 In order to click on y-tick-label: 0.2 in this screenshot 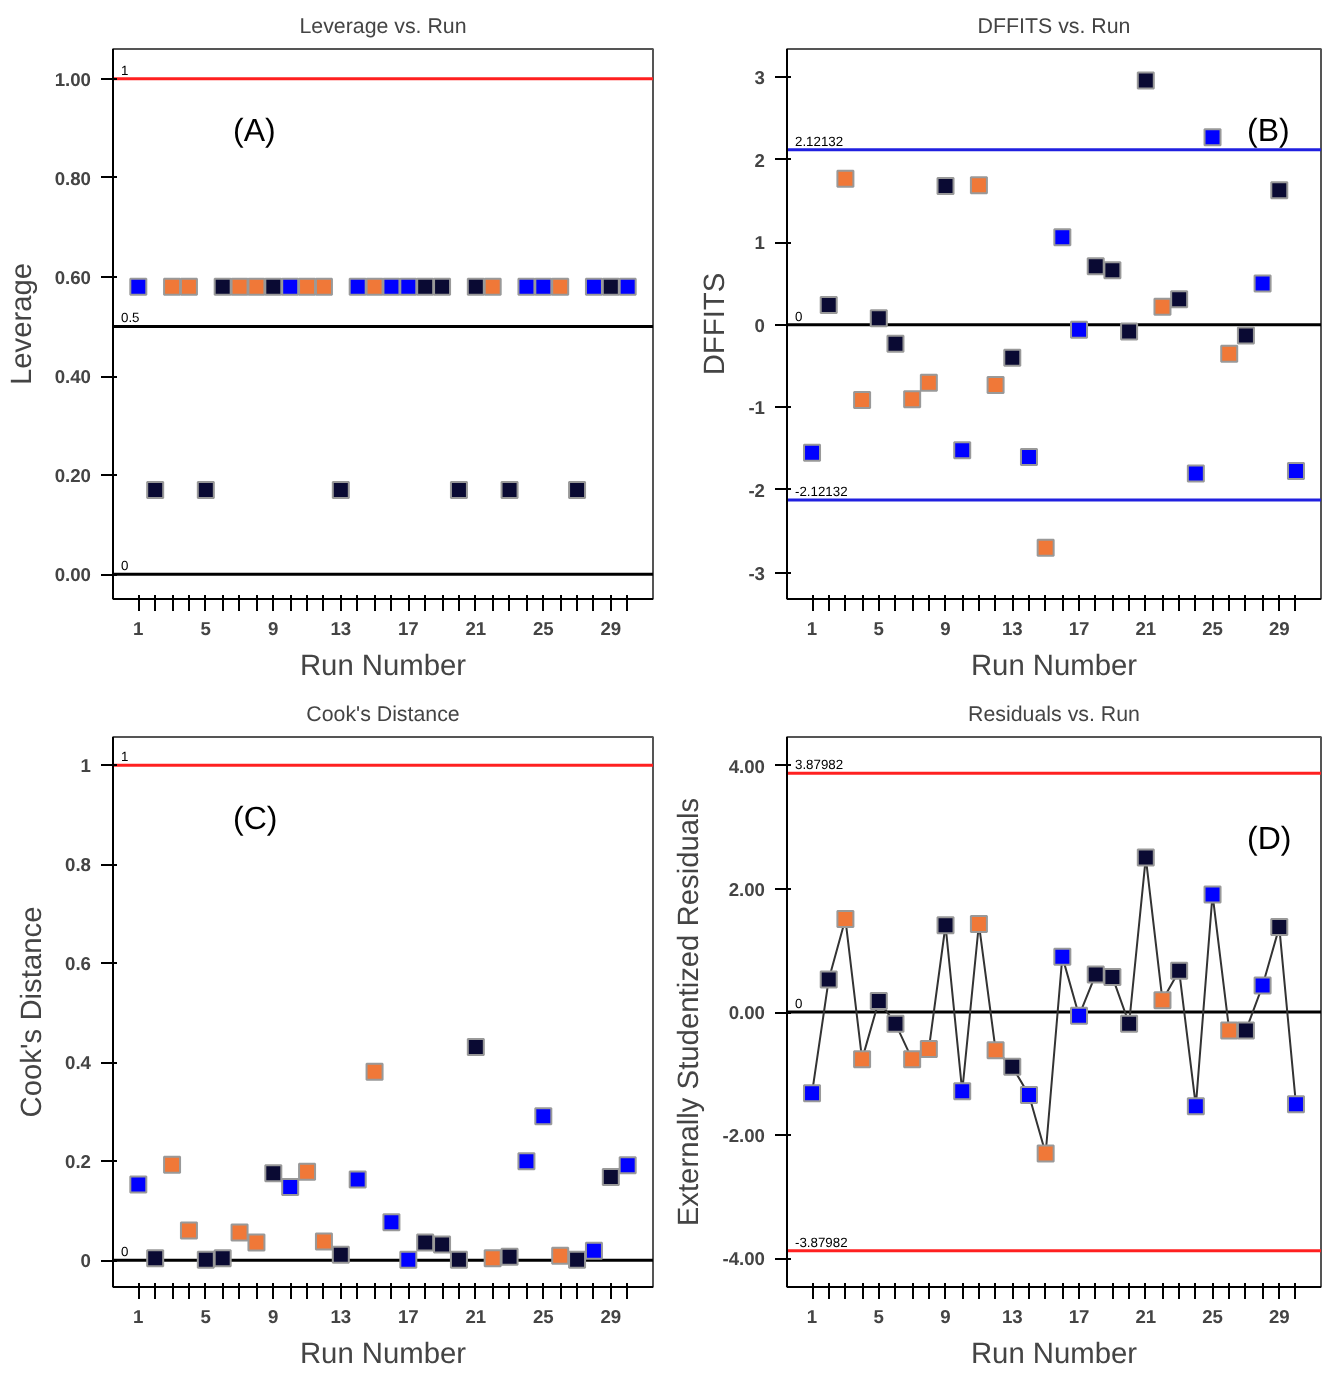, I will do `click(78, 1162)`.